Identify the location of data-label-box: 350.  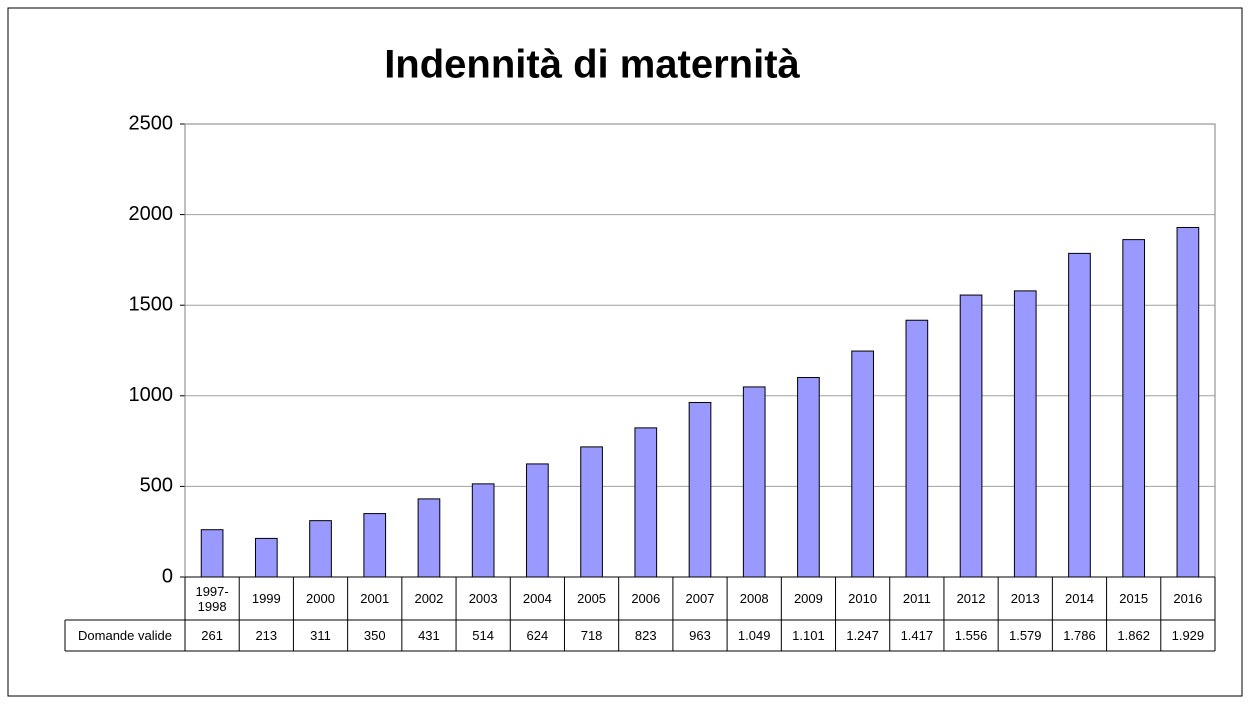
(374, 635).